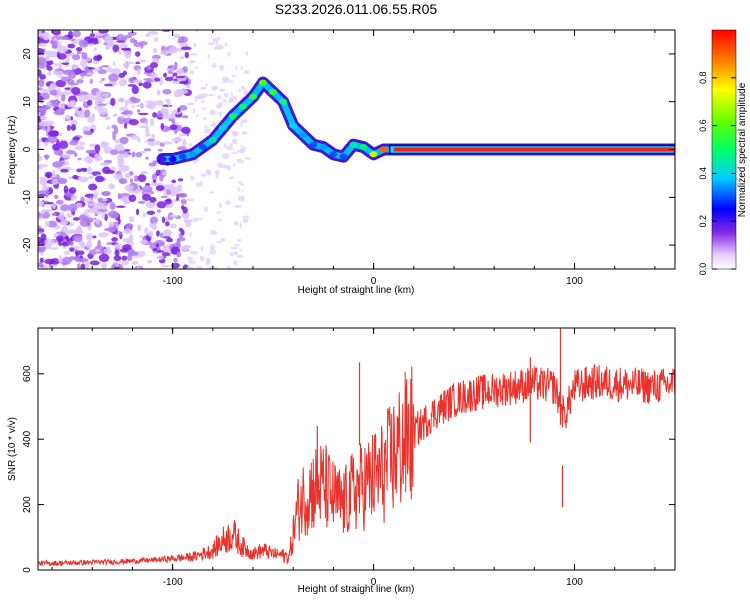  What do you see at coordinates (27, 54) in the screenshot?
I see `y-tick-label: 20` at bounding box center [27, 54].